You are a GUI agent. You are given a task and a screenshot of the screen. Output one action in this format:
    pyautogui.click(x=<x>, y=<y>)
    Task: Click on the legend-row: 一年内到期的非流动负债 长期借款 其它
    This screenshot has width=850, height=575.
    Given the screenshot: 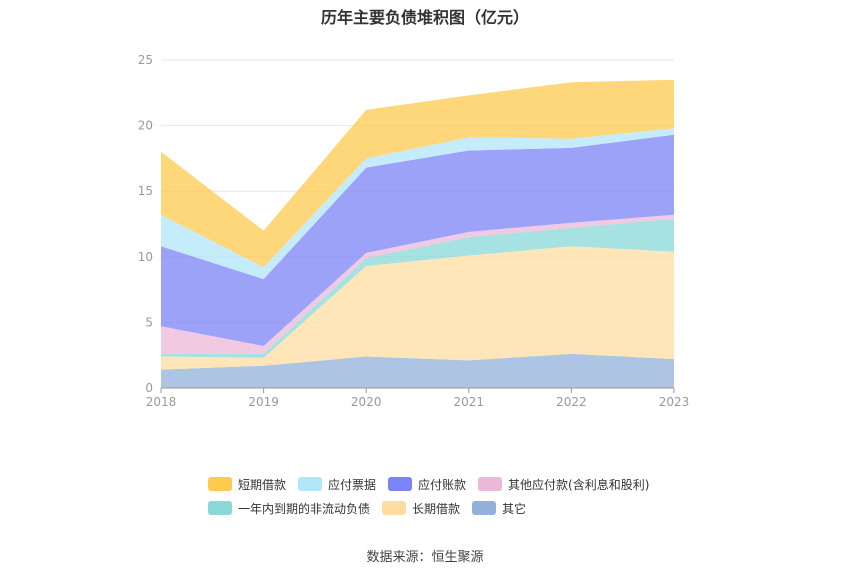 What is the action you would take?
    pyautogui.click(x=438, y=508)
    